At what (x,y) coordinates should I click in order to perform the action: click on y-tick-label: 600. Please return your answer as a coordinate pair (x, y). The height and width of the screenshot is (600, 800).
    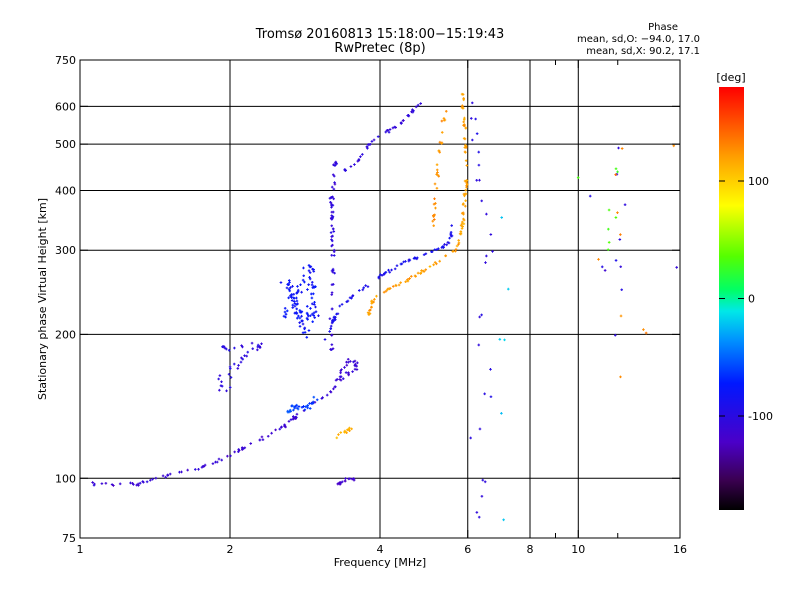
    Looking at the image, I should click on (65, 106).